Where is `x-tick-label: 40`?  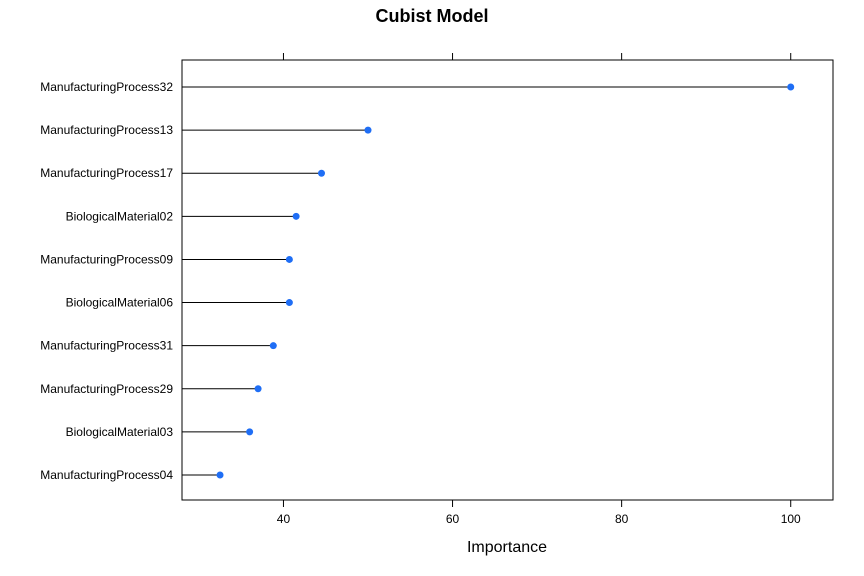 x-tick-label: 40 is located at coordinates (284, 519).